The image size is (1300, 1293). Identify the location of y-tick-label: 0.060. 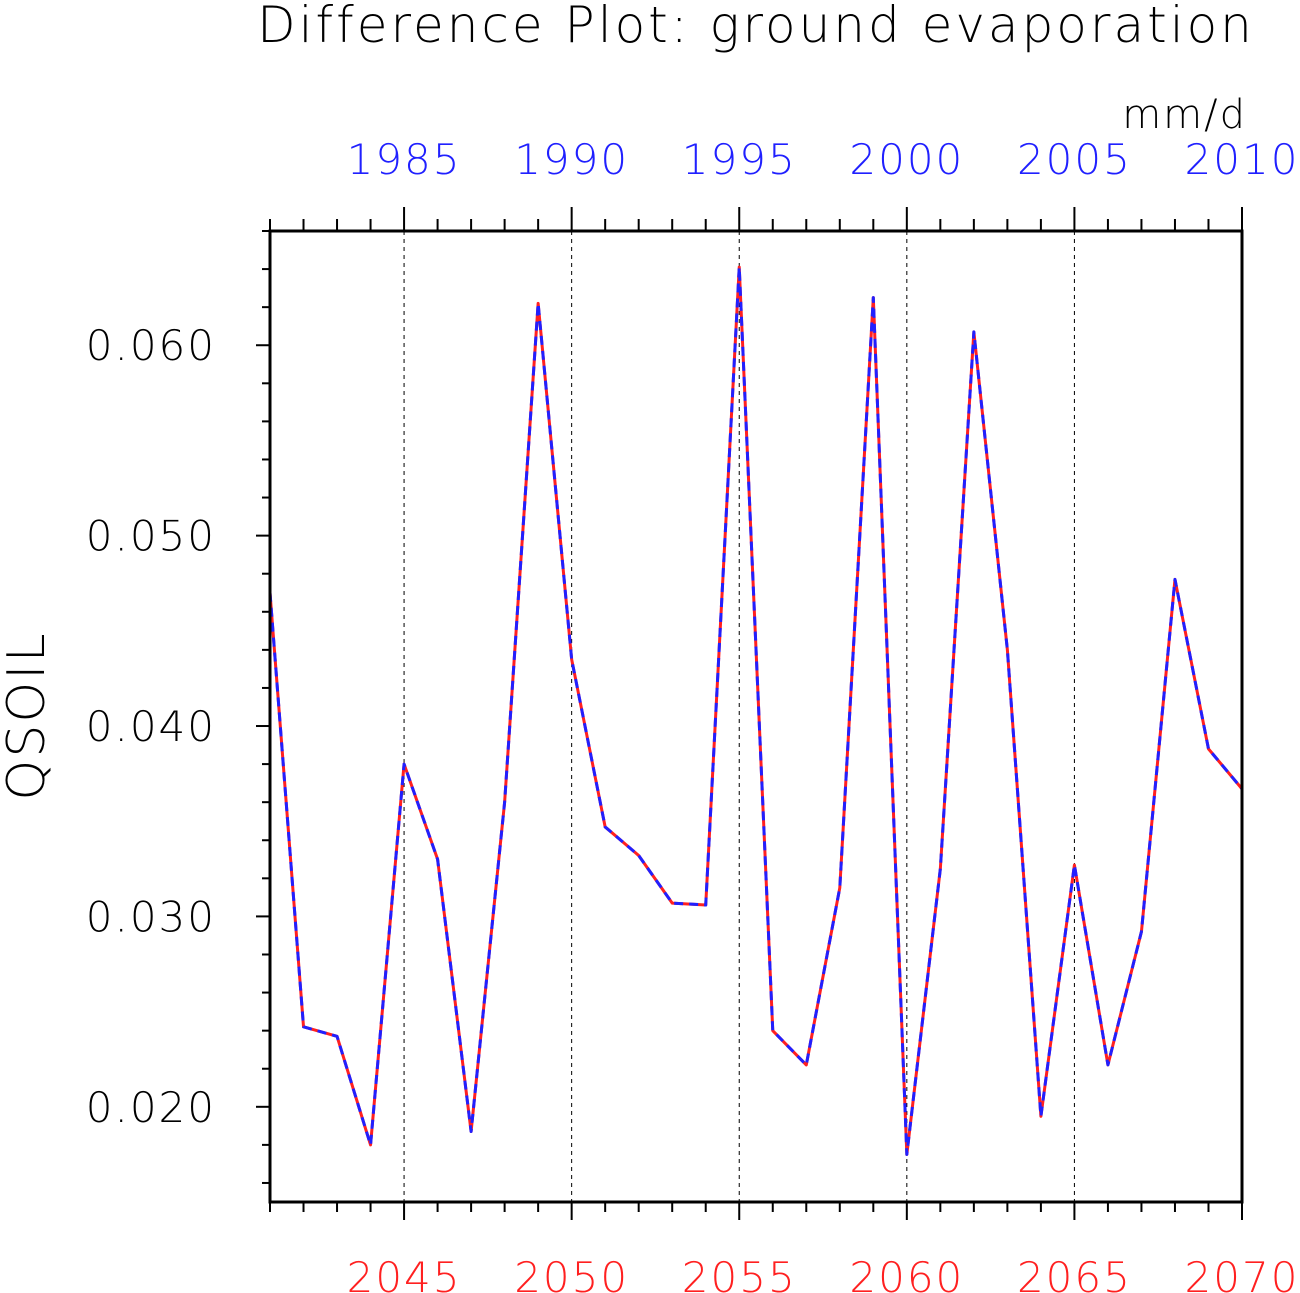
(151, 345).